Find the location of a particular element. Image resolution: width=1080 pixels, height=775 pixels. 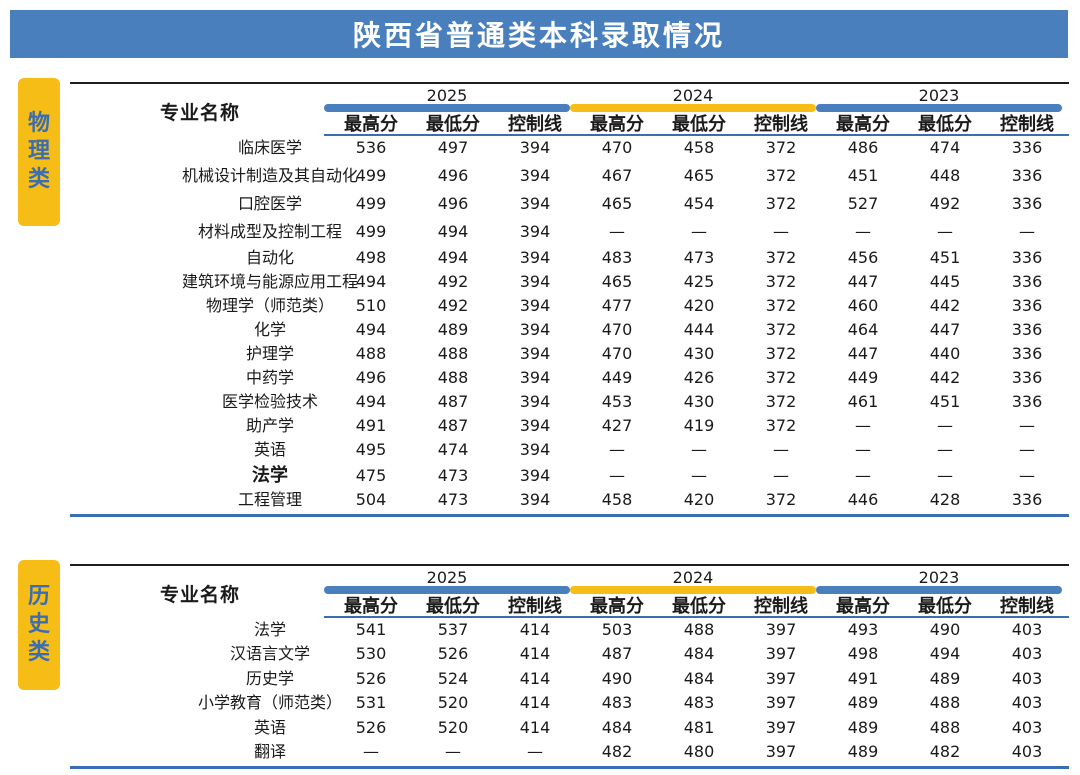

score-cell: 460 is located at coordinates (863, 305).